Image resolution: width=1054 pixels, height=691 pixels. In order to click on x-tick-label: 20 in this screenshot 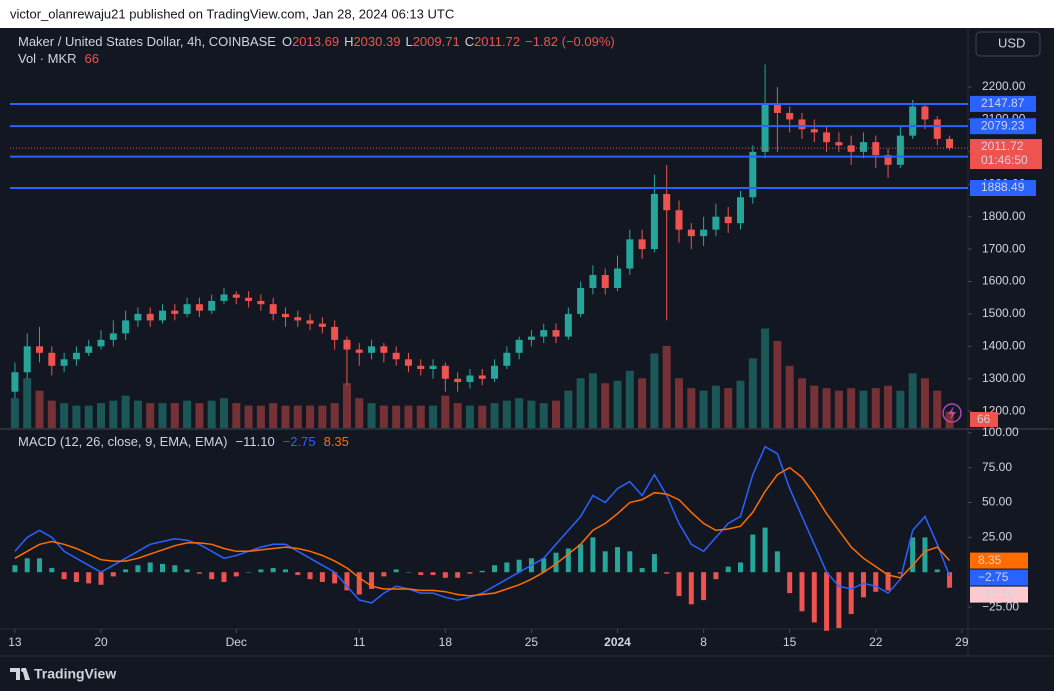, I will do `click(101, 642)`.